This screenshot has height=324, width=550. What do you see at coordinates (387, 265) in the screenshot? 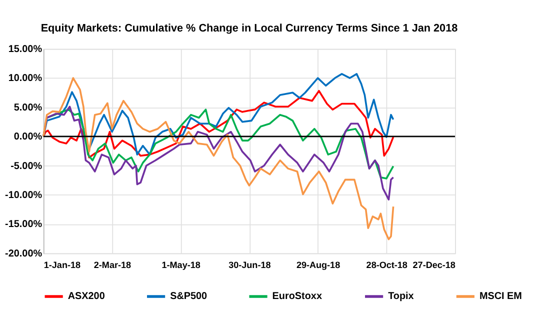
I see `x-tick-label: 28-Oct-18` at bounding box center [387, 265].